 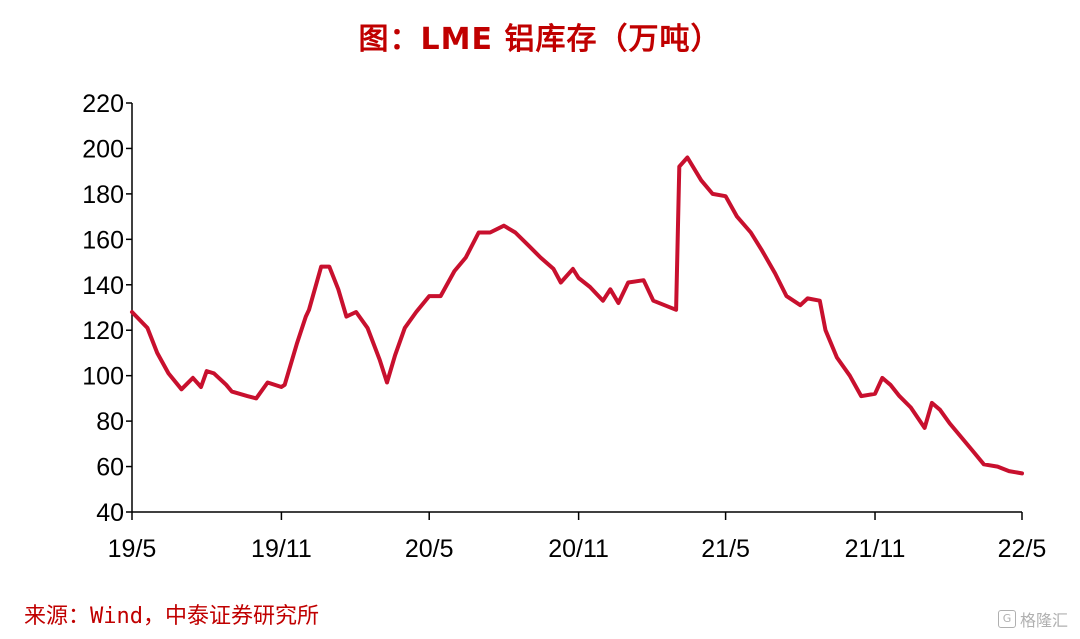 I want to click on x-tick-label: 19/5, so click(x=132, y=549).